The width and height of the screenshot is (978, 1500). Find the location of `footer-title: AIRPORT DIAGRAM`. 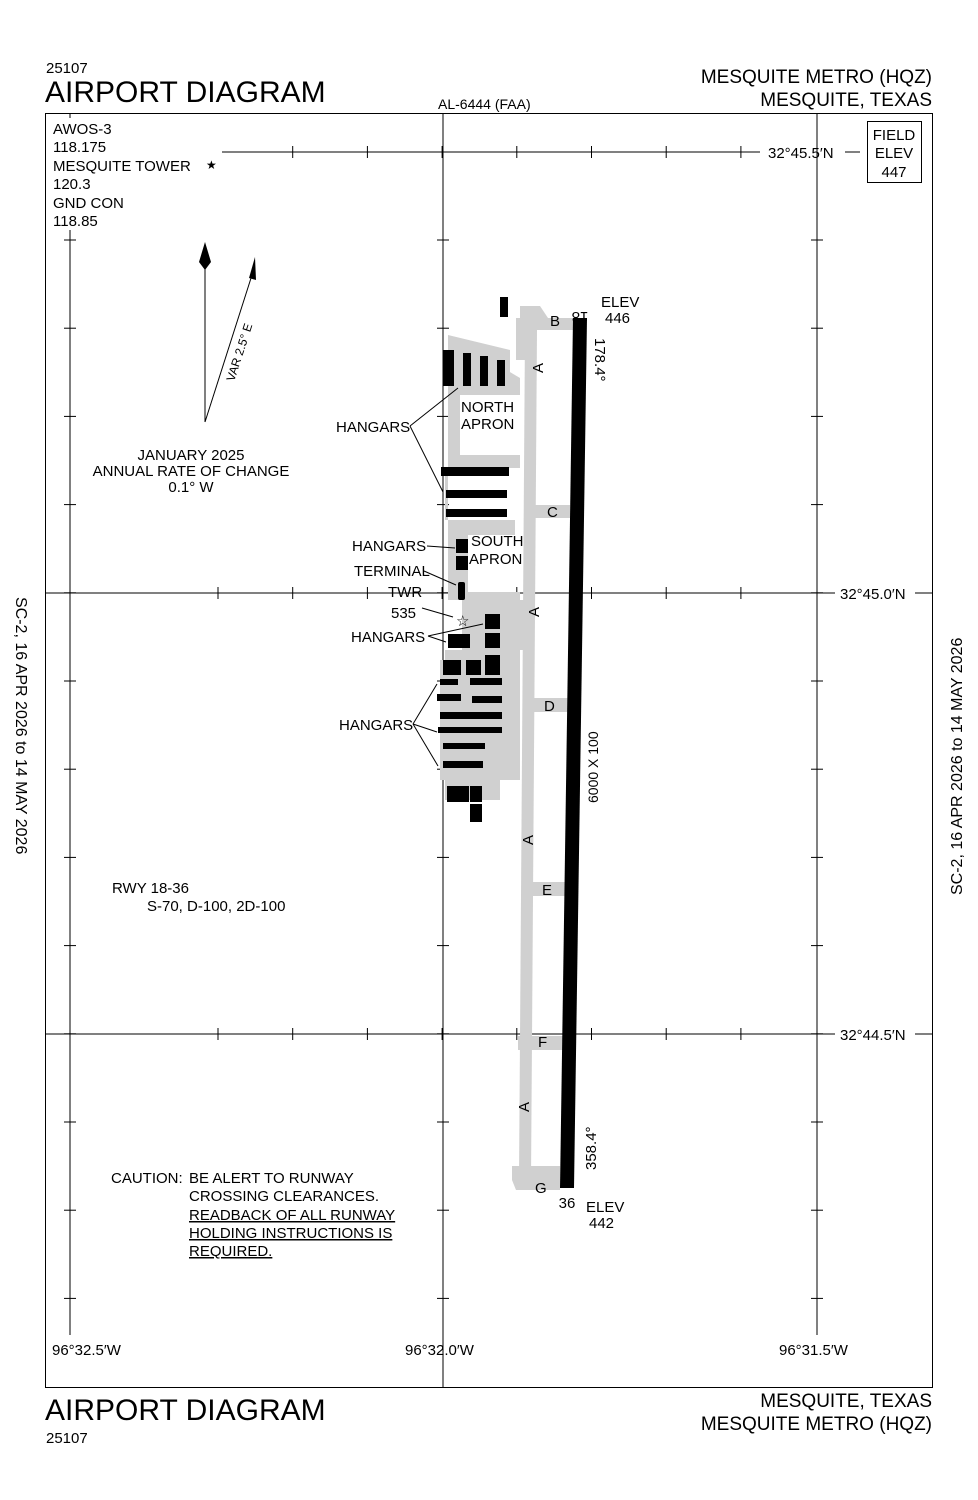

footer-title: AIRPORT DIAGRAM is located at coordinates (185, 1410).